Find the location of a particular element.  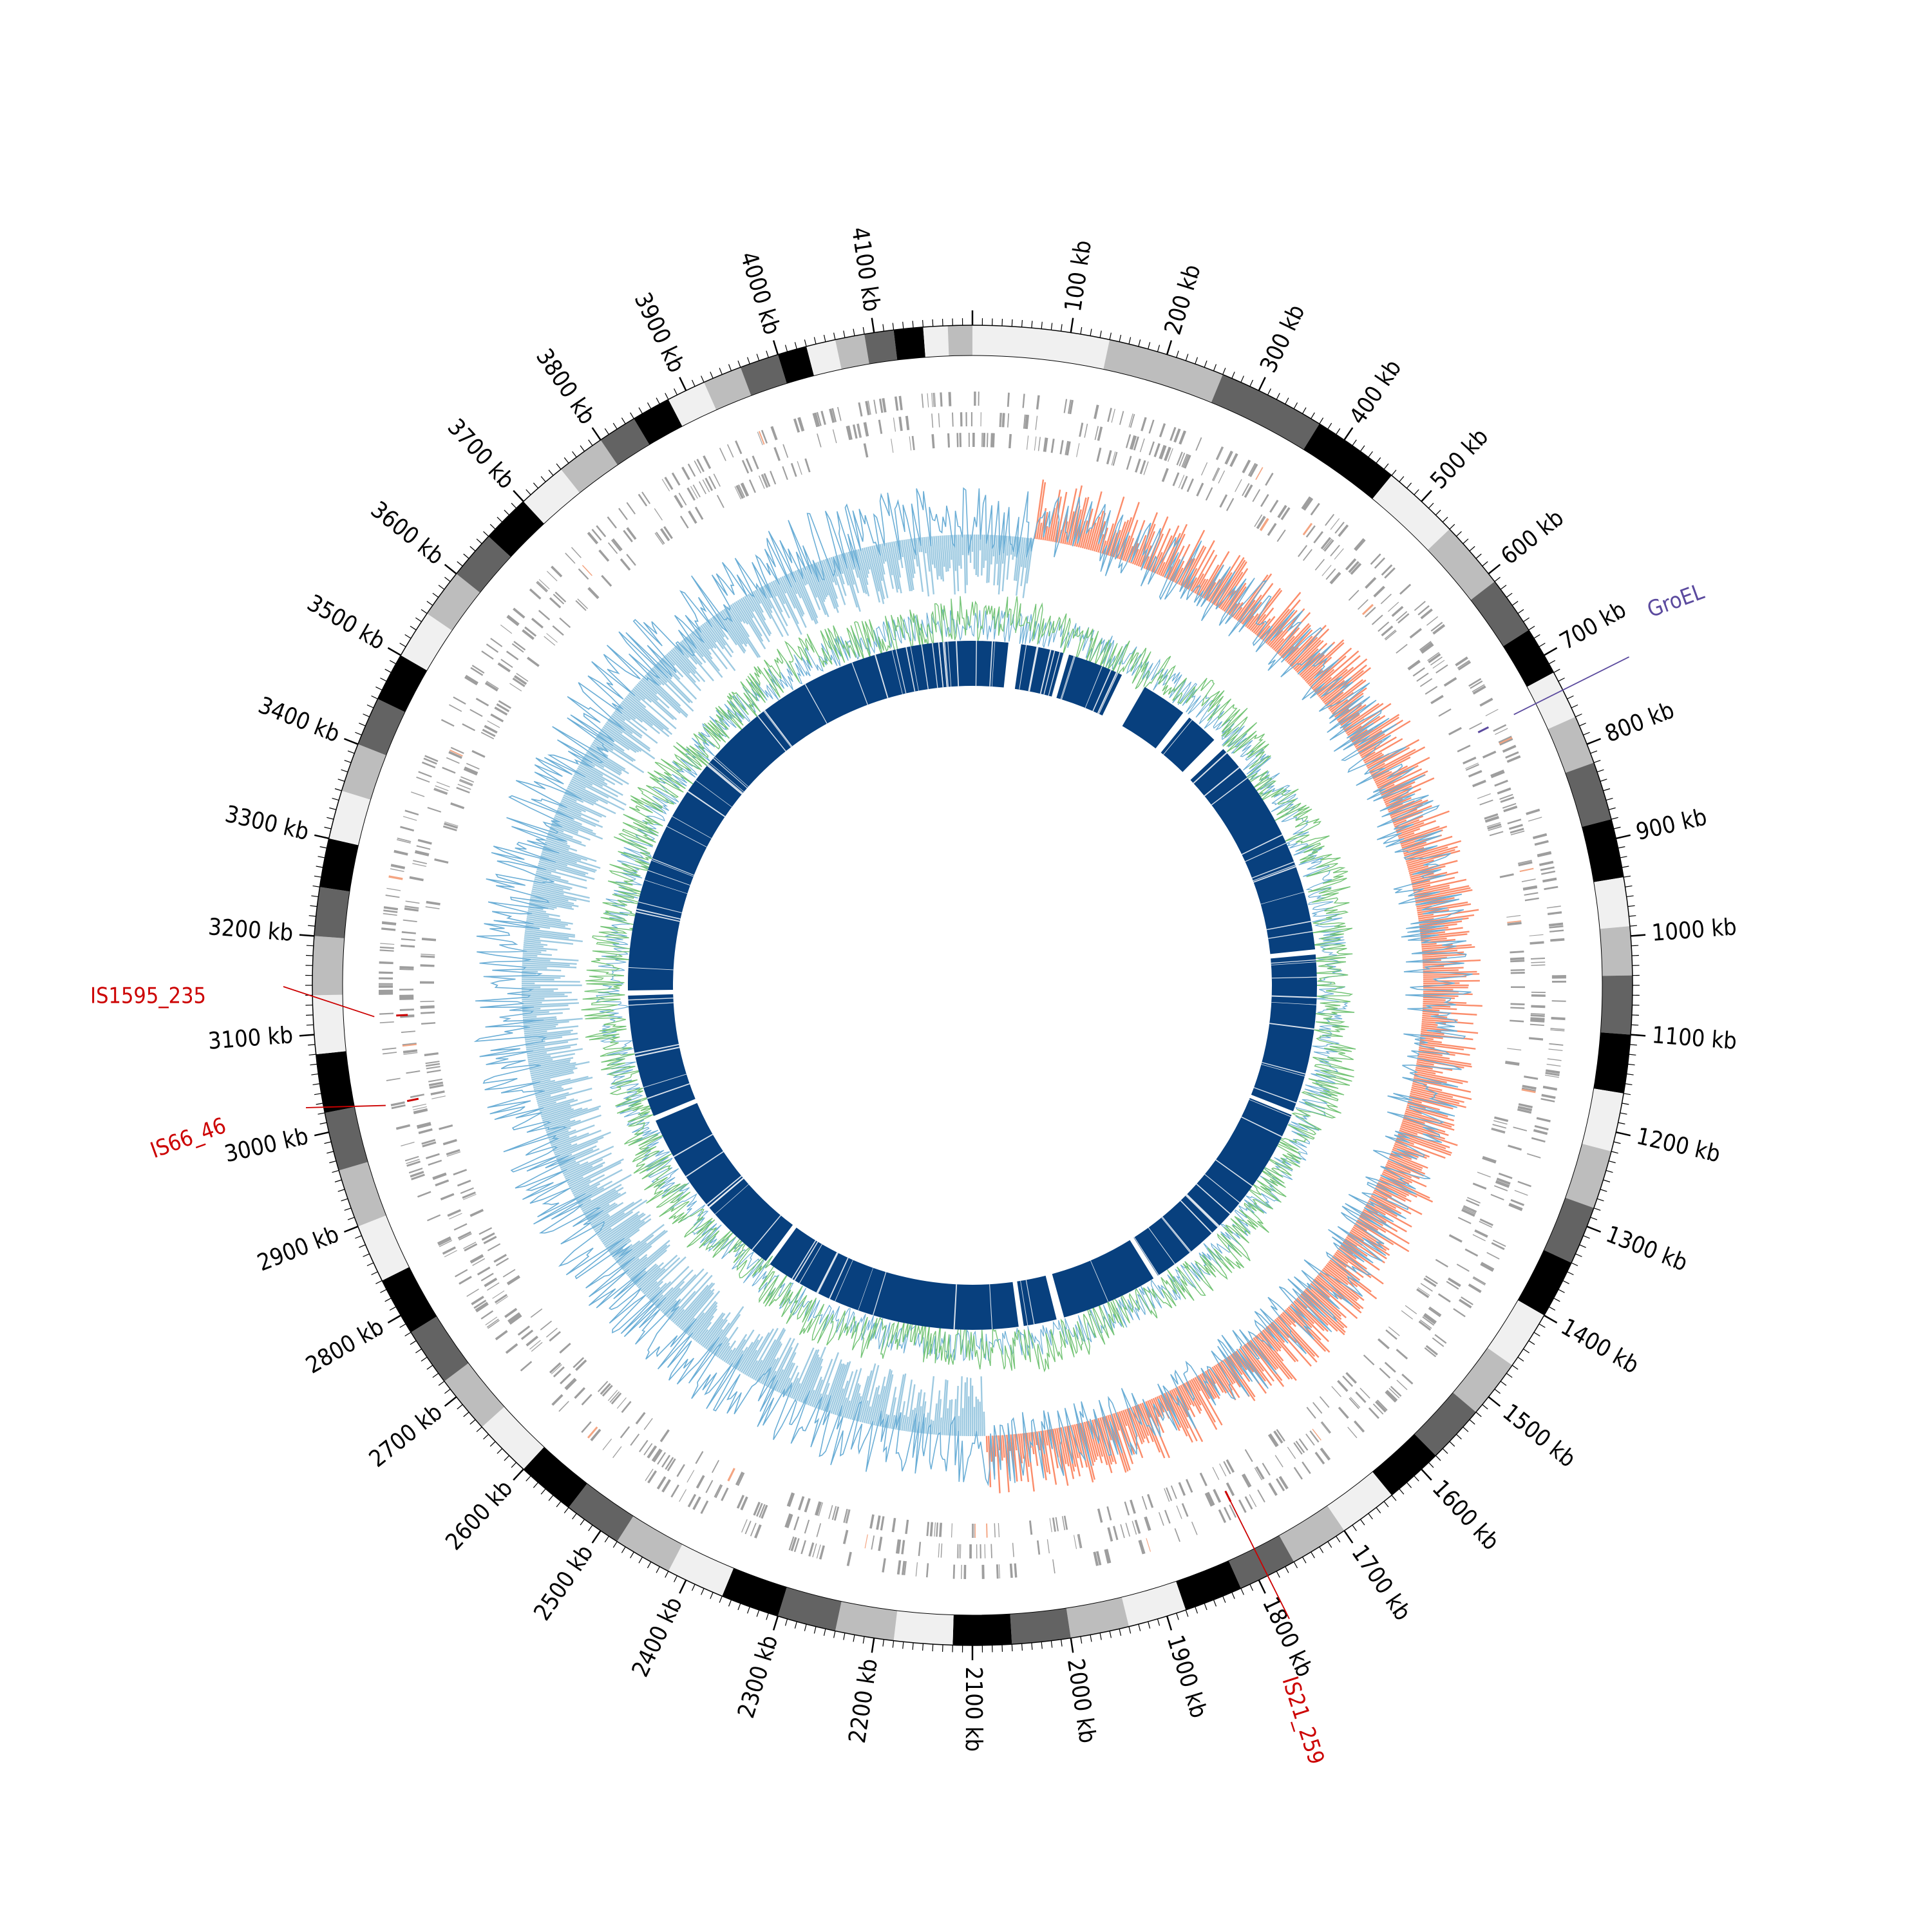

annotation-marker is located at coordinates (1228, 1496).